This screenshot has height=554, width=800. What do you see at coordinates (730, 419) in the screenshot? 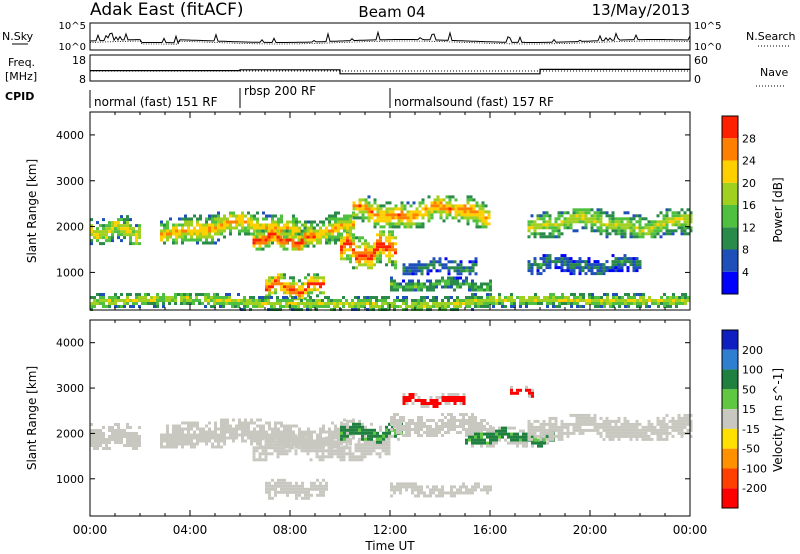
I see `colorbar-frame` at bounding box center [730, 419].